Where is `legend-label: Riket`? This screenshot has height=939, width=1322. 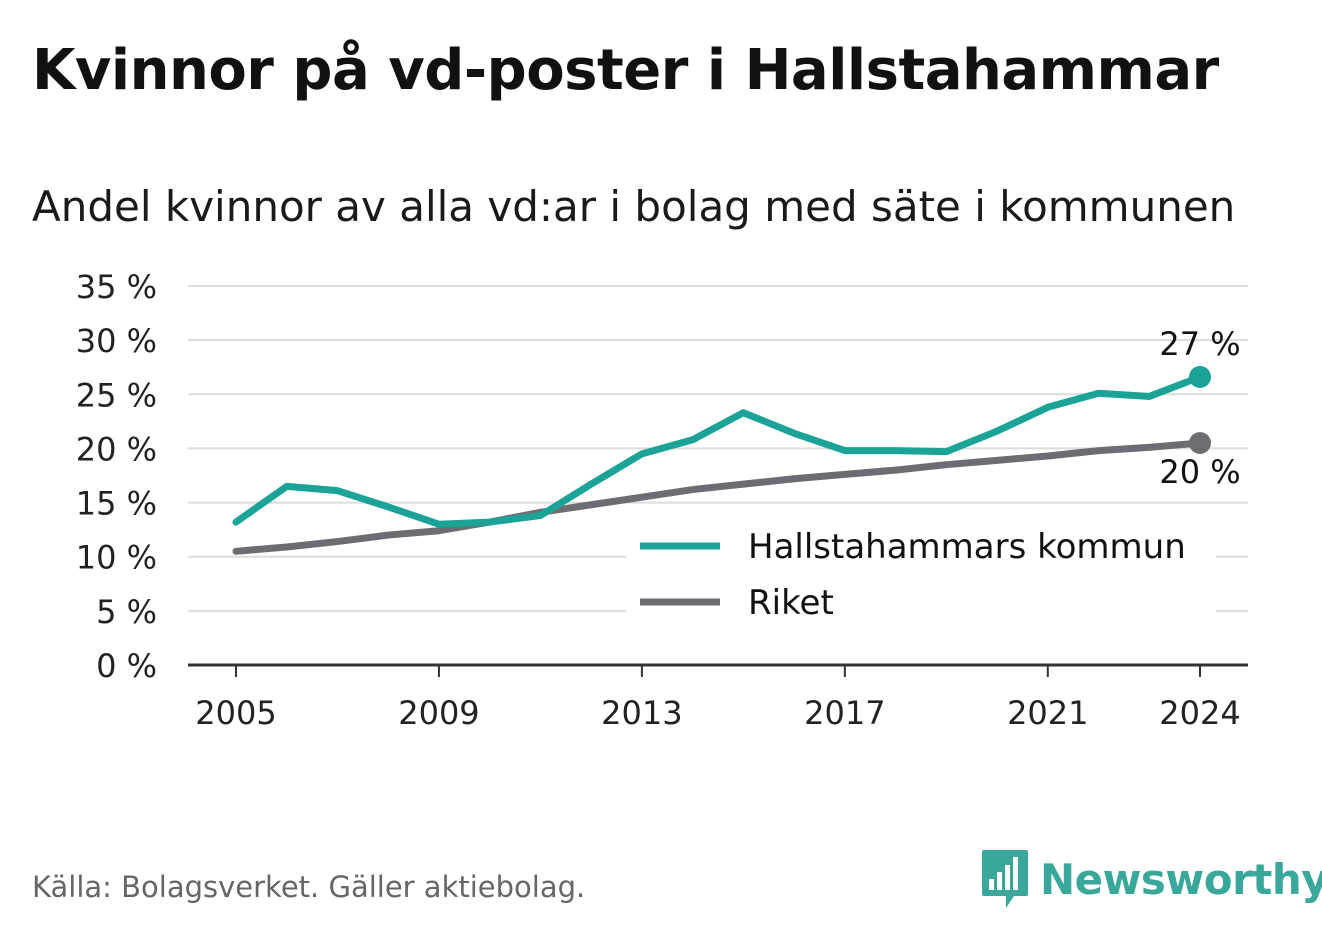 legend-label: Riket is located at coordinates (791, 603).